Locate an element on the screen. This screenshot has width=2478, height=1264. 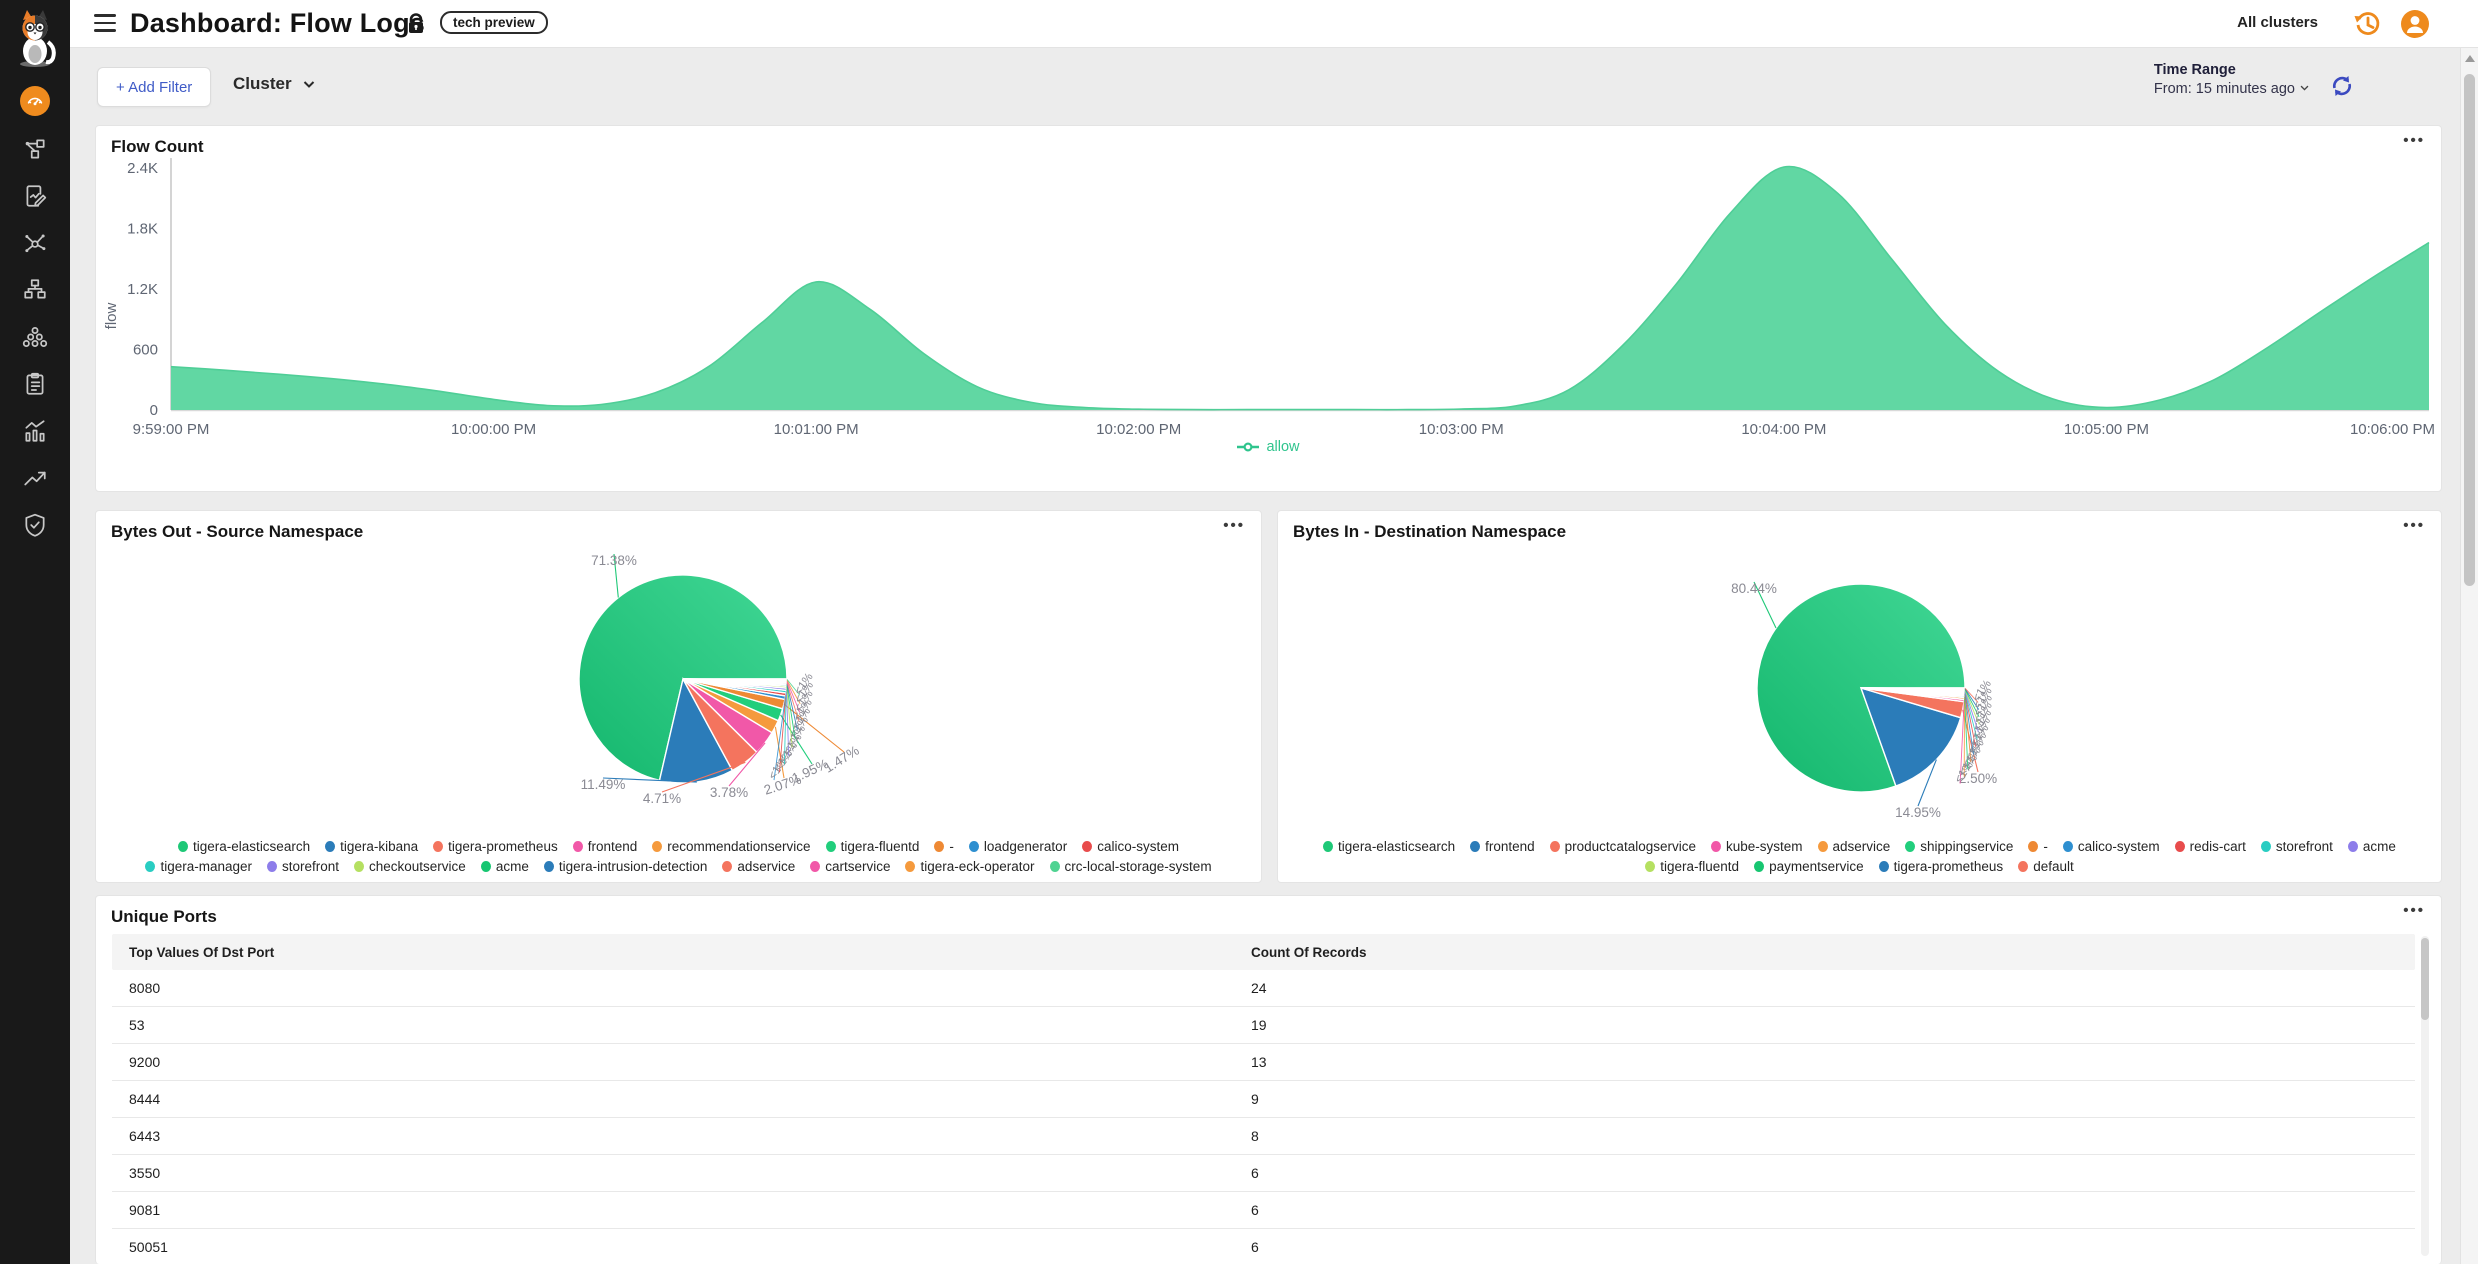
table-row: 3550 6 is located at coordinates (1263, 1173).